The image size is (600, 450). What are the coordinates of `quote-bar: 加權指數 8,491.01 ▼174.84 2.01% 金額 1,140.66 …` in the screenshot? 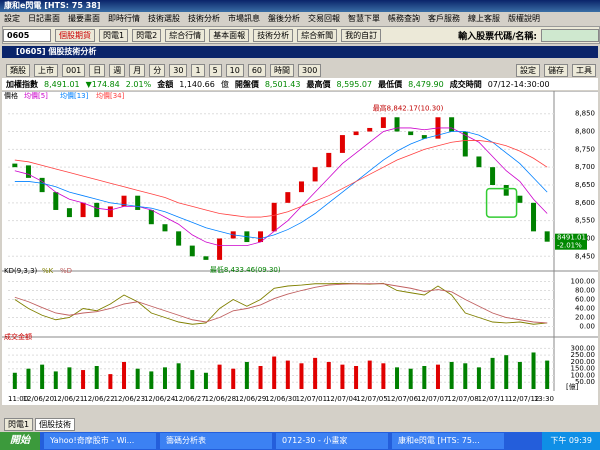 It's located at (300, 84).